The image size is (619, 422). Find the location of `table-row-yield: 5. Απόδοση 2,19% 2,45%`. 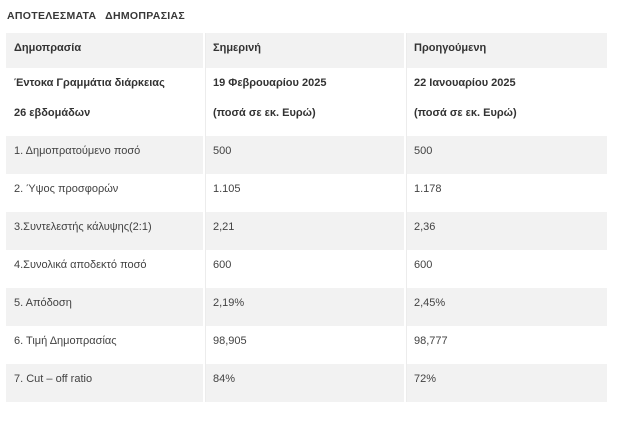

table-row-yield: 5. Απόδοση 2,19% 2,45% is located at coordinates (306, 307).